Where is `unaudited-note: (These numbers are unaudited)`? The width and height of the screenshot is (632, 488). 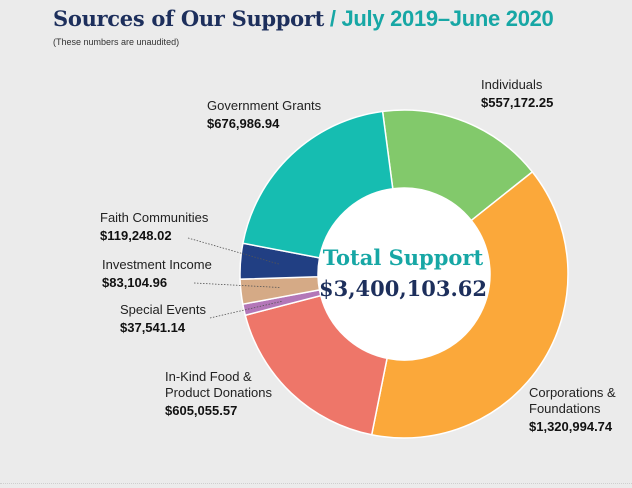
unaudited-note: (These numbers are unaudited) is located at coordinates (116, 42).